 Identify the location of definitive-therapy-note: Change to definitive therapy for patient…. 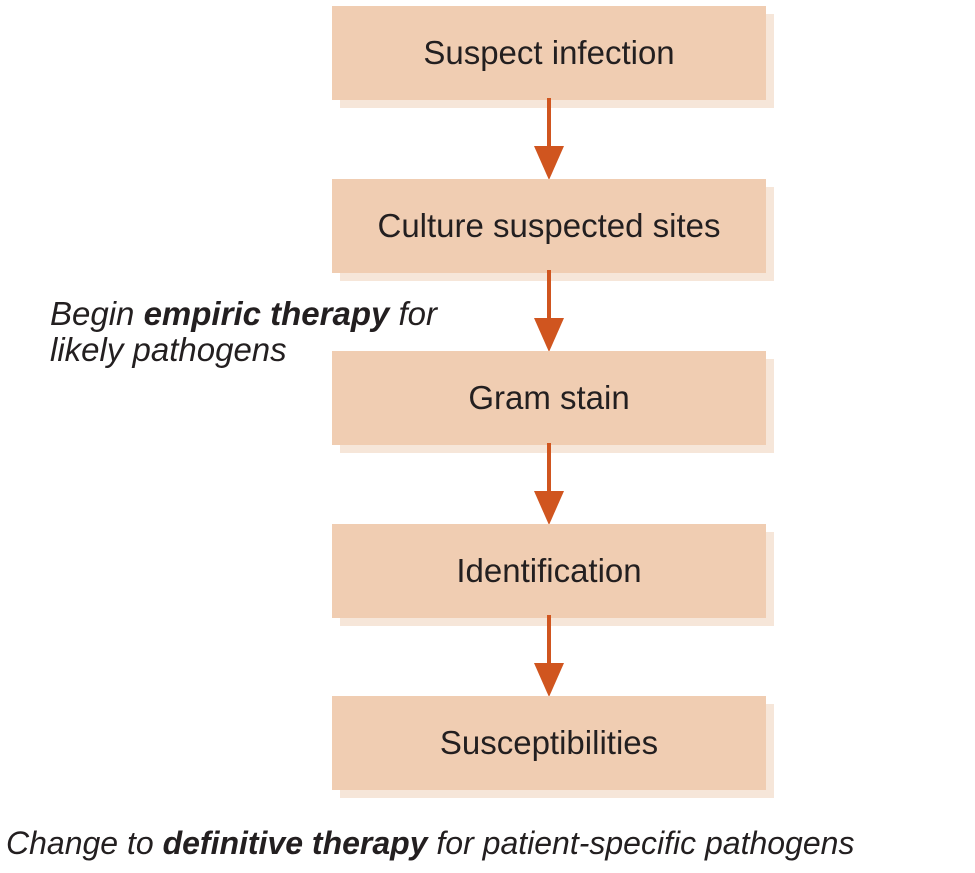
(430, 843).